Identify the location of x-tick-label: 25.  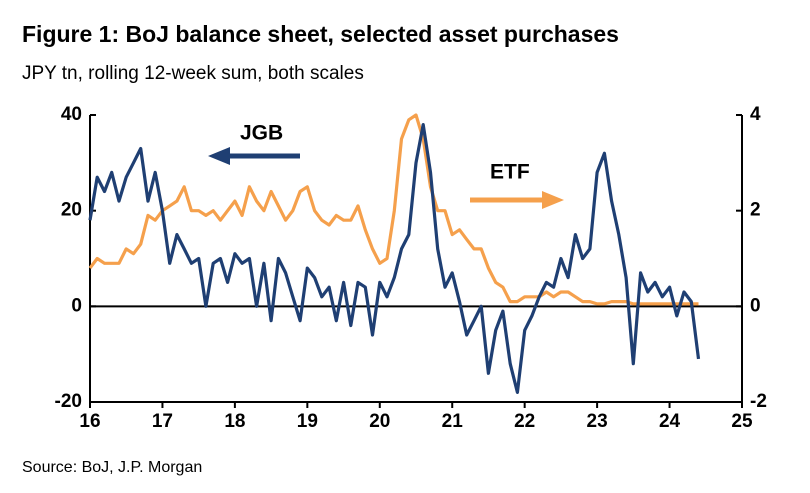
(742, 421).